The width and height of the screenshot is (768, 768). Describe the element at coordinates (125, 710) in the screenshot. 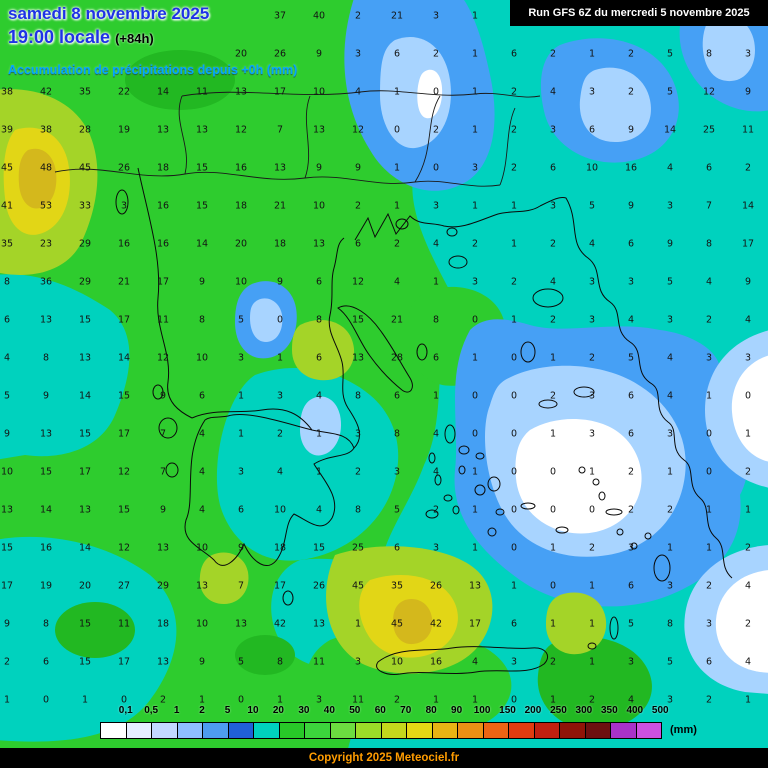

I see `legend-value-label: 0,1` at that location.